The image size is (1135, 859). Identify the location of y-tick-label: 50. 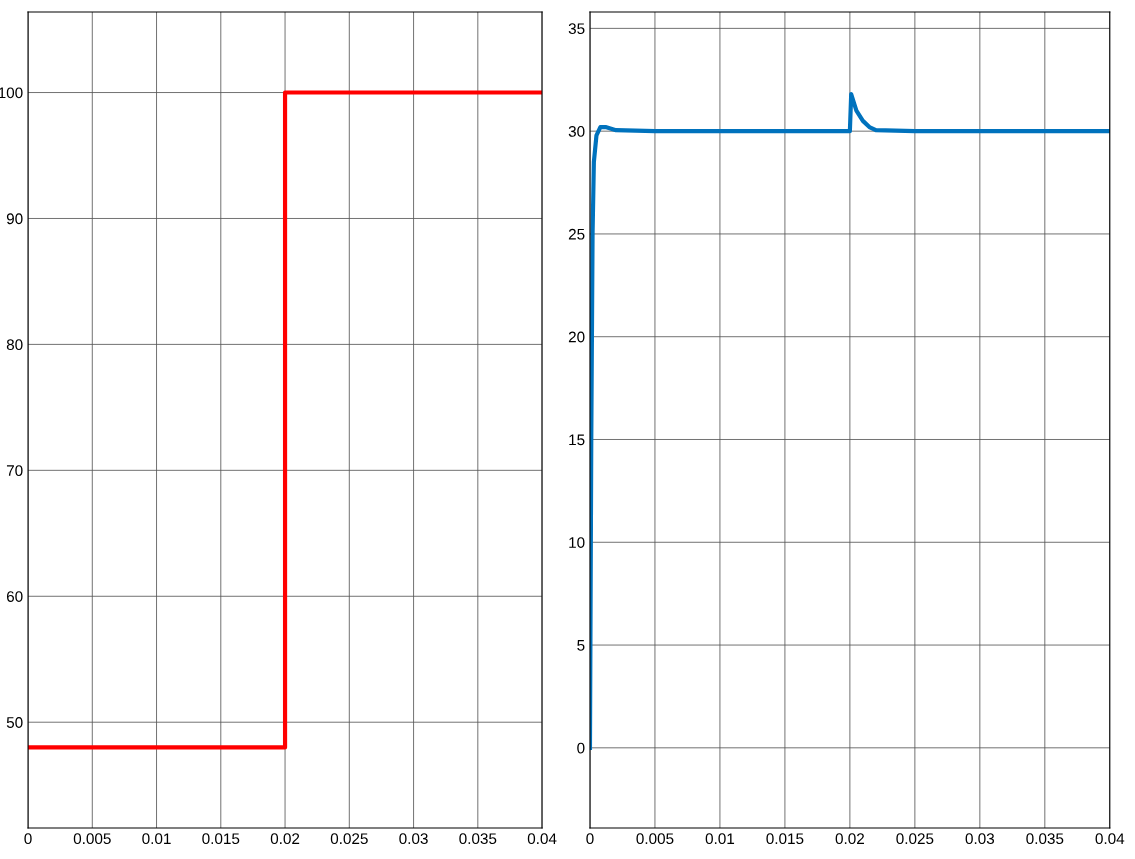
(14, 722).